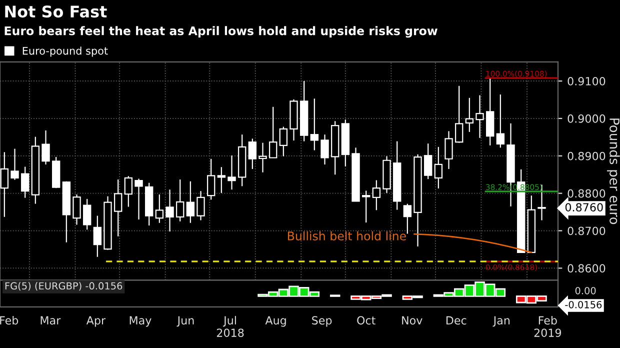  Describe the element at coordinates (63, 286) in the screenshot. I see `annotation: FG(5) (EURGBP) -0.0156` at that location.